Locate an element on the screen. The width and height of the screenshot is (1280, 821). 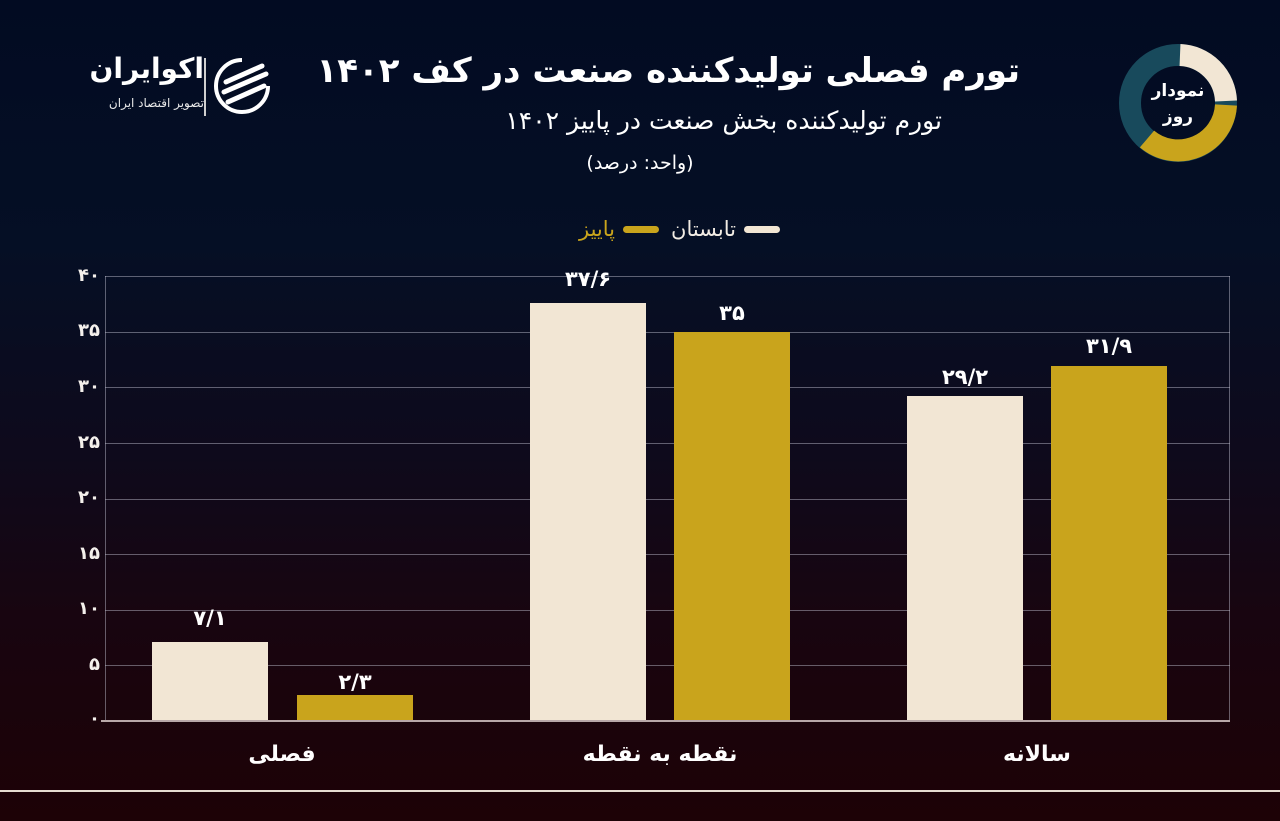
badge-text: نمودار روز is located at coordinates (1178, 104).